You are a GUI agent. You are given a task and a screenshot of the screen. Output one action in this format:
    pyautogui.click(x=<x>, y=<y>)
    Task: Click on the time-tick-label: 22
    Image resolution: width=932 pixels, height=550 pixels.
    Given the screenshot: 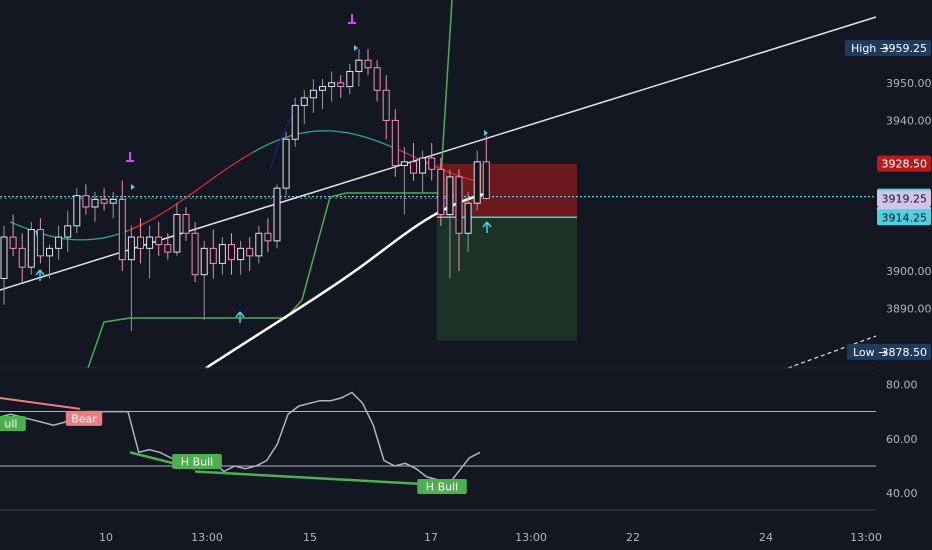 What is the action you would take?
    pyautogui.click(x=633, y=537)
    